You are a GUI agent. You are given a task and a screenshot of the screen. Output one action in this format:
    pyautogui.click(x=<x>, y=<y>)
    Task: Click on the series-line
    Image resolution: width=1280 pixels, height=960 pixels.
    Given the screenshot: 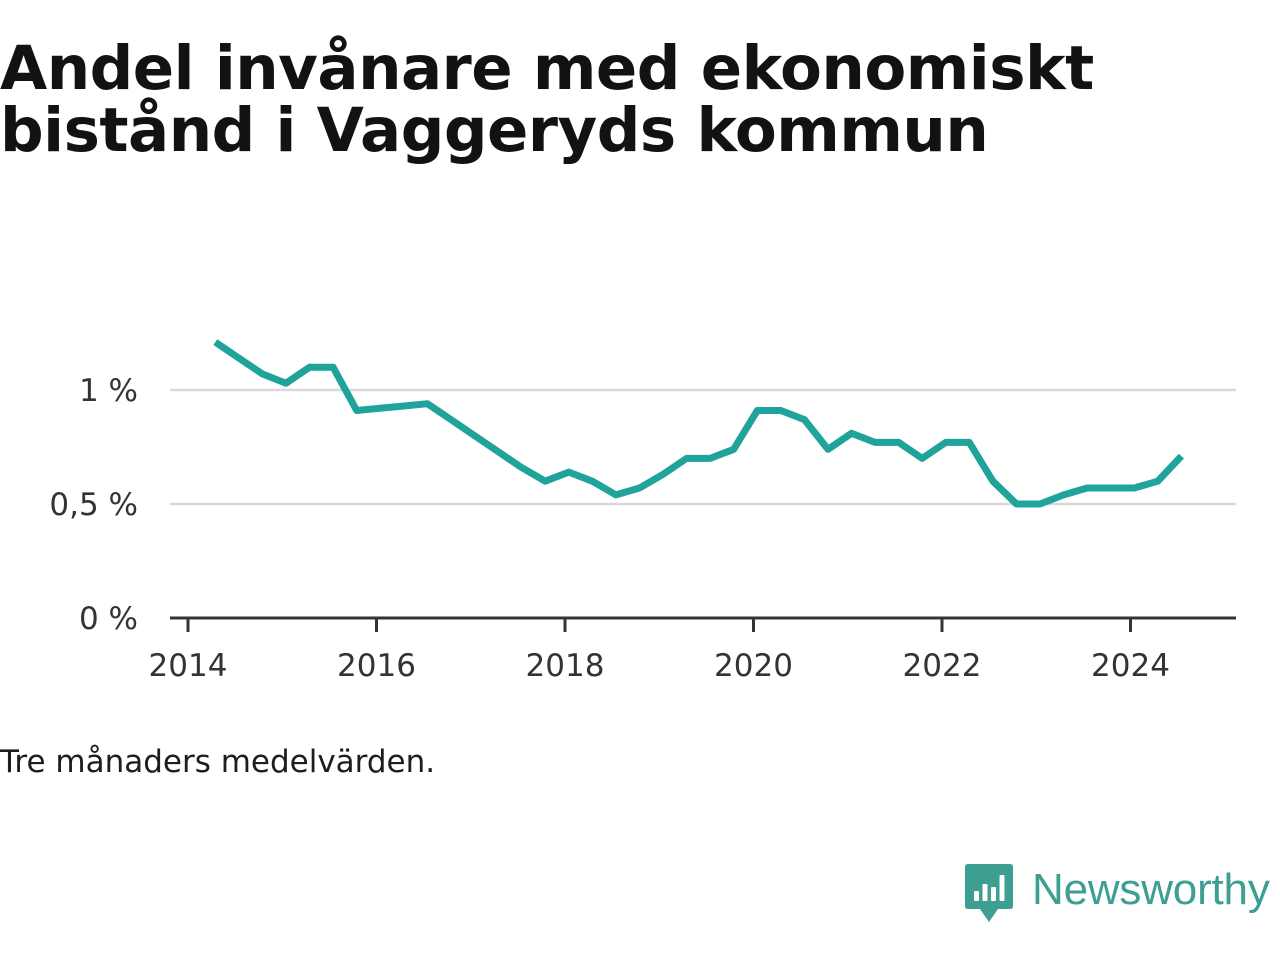 What is the action you would take?
    pyautogui.click(x=698, y=423)
    